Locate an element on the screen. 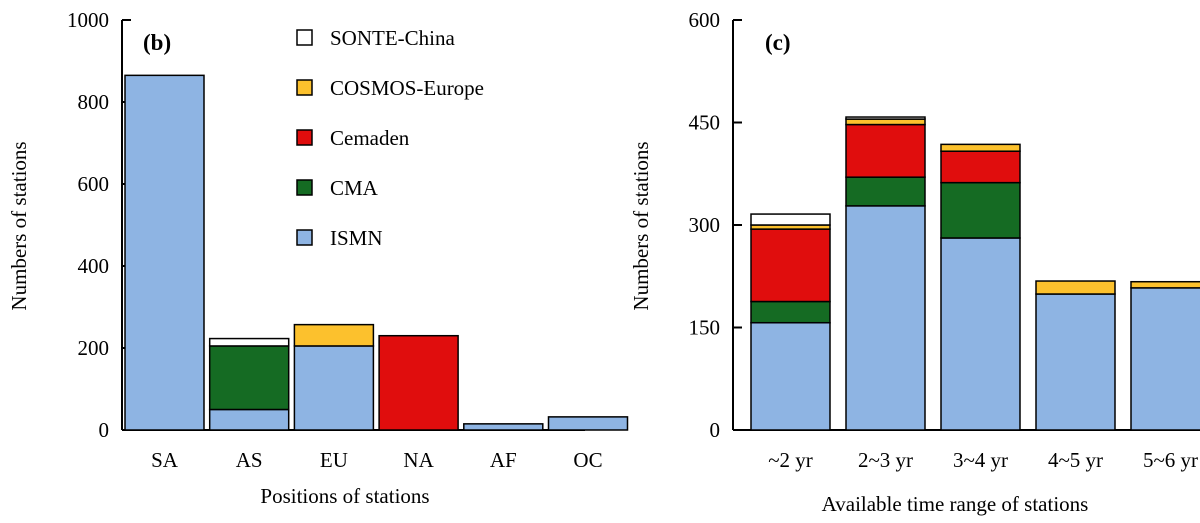 The height and width of the screenshot is (523, 1200). y-tick-label-c: 0 is located at coordinates (715, 430).